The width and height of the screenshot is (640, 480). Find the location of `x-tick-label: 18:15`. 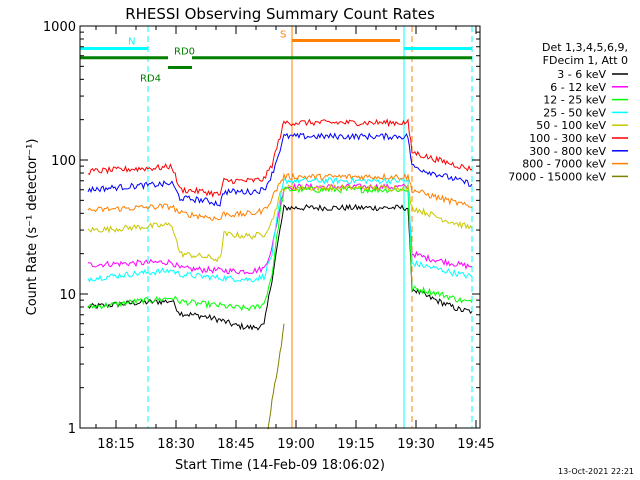

x-tick-label: 18:15 is located at coordinates (115, 444).